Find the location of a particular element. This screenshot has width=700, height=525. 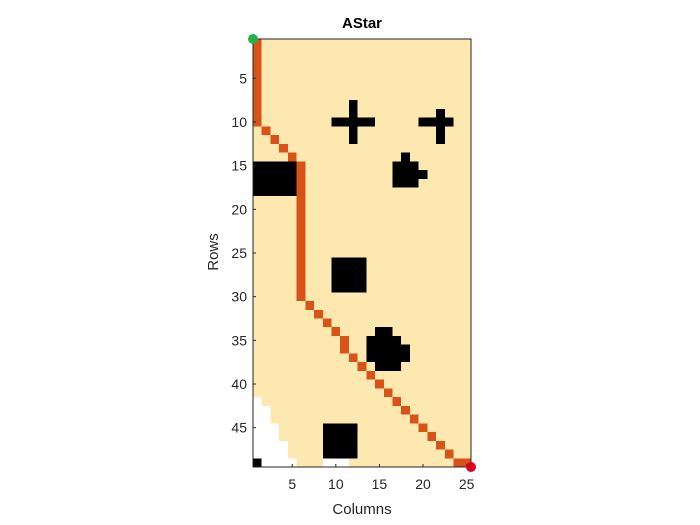

start-marker is located at coordinates (253, 39).